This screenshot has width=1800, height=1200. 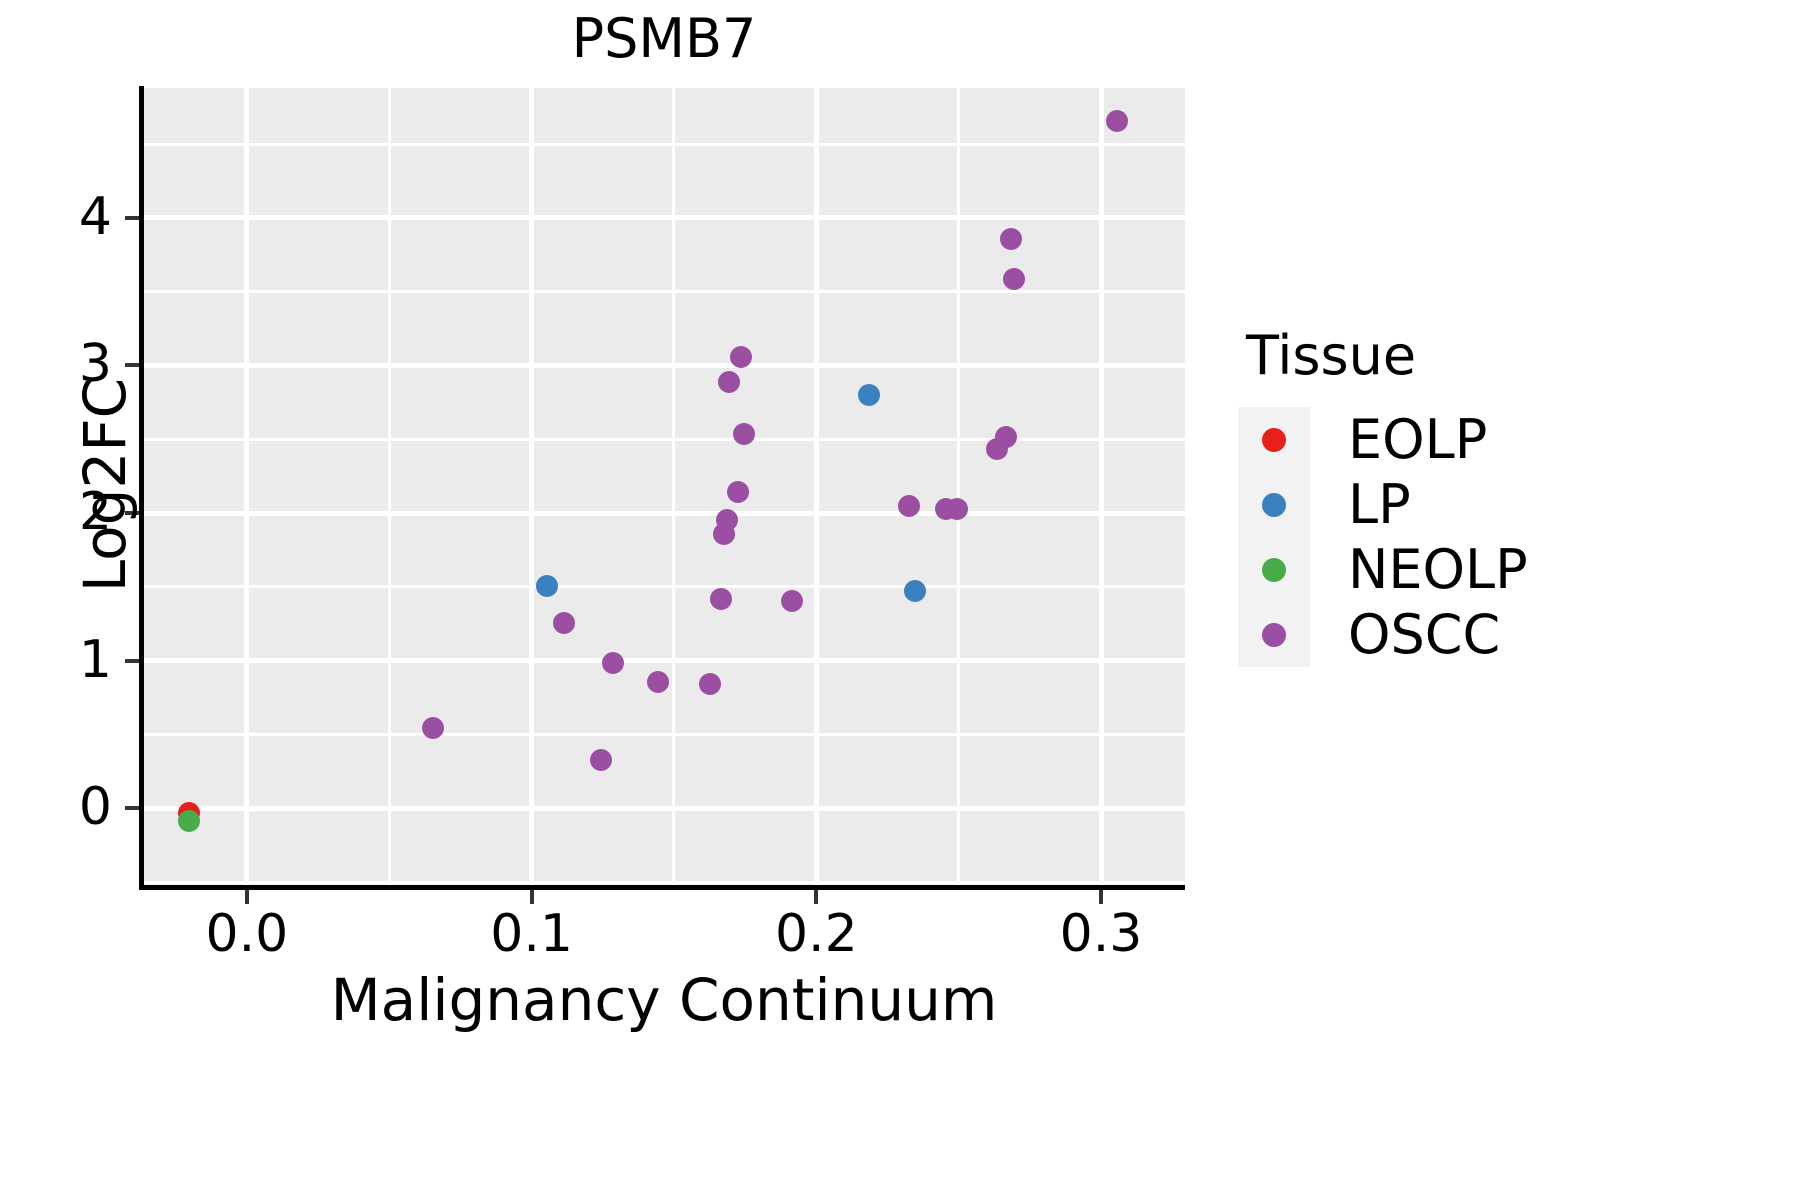 What do you see at coordinates (664, 1000) in the screenshot?
I see `x-axis-title: Malignancy Continuum` at bounding box center [664, 1000].